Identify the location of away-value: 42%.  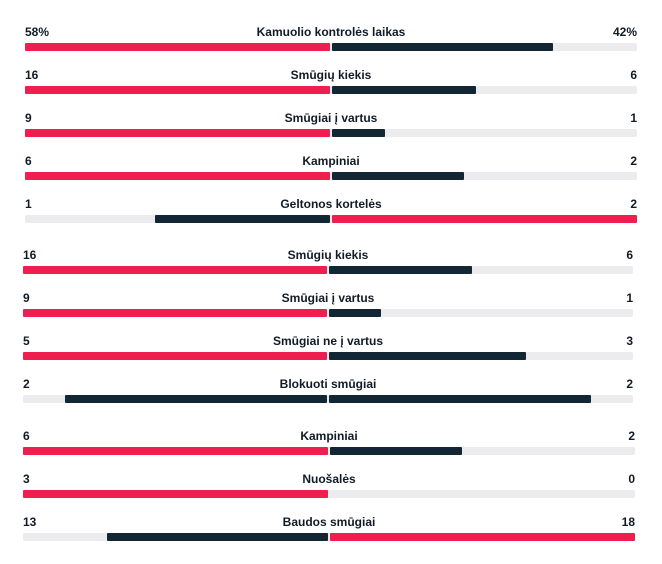
(624, 32).